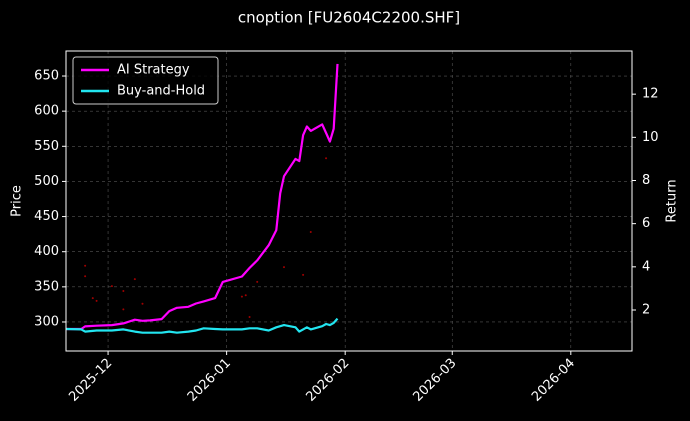  Describe the element at coordinates (327, 380) in the screenshot. I see `x-tick-label: 2026-02` at that location.